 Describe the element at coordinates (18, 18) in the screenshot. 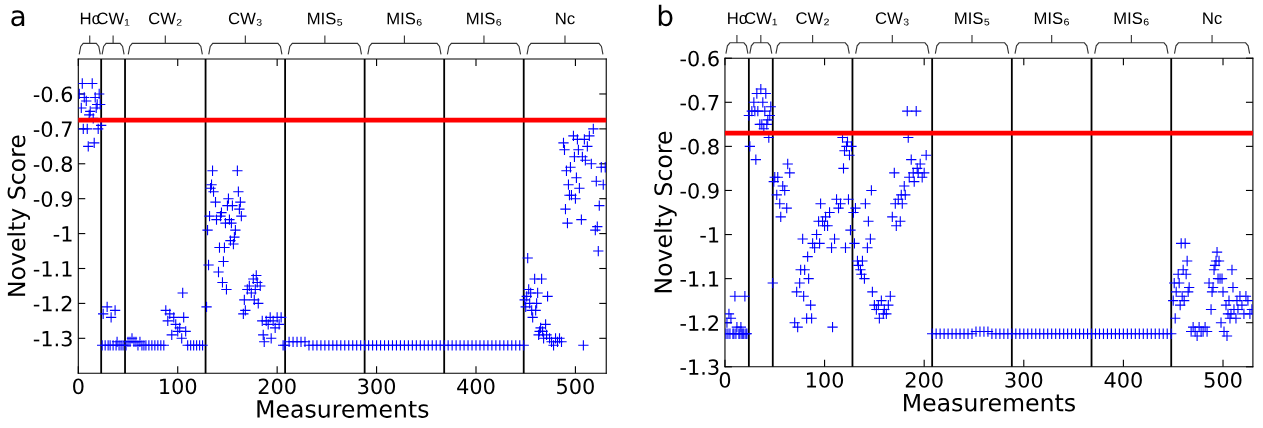

I see `chart-title: a` at that location.